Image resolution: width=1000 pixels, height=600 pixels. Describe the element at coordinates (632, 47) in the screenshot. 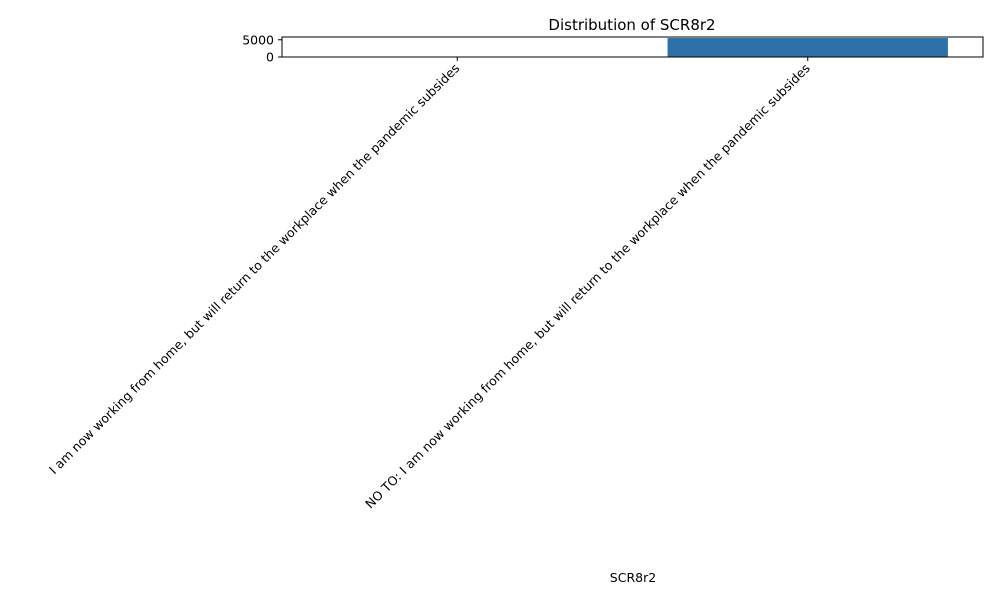

I see `plot-frame` at that location.